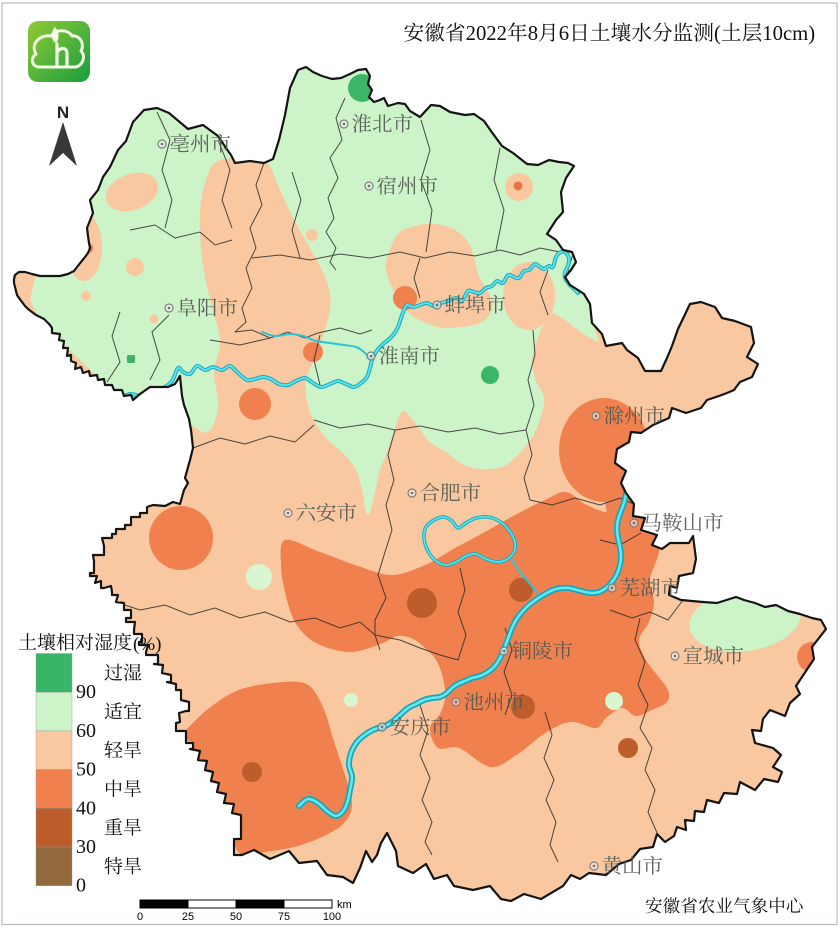  What do you see at coordinates (63, 112) in the screenshot?
I see `svg-text: N` at bounding box center [63, 112].